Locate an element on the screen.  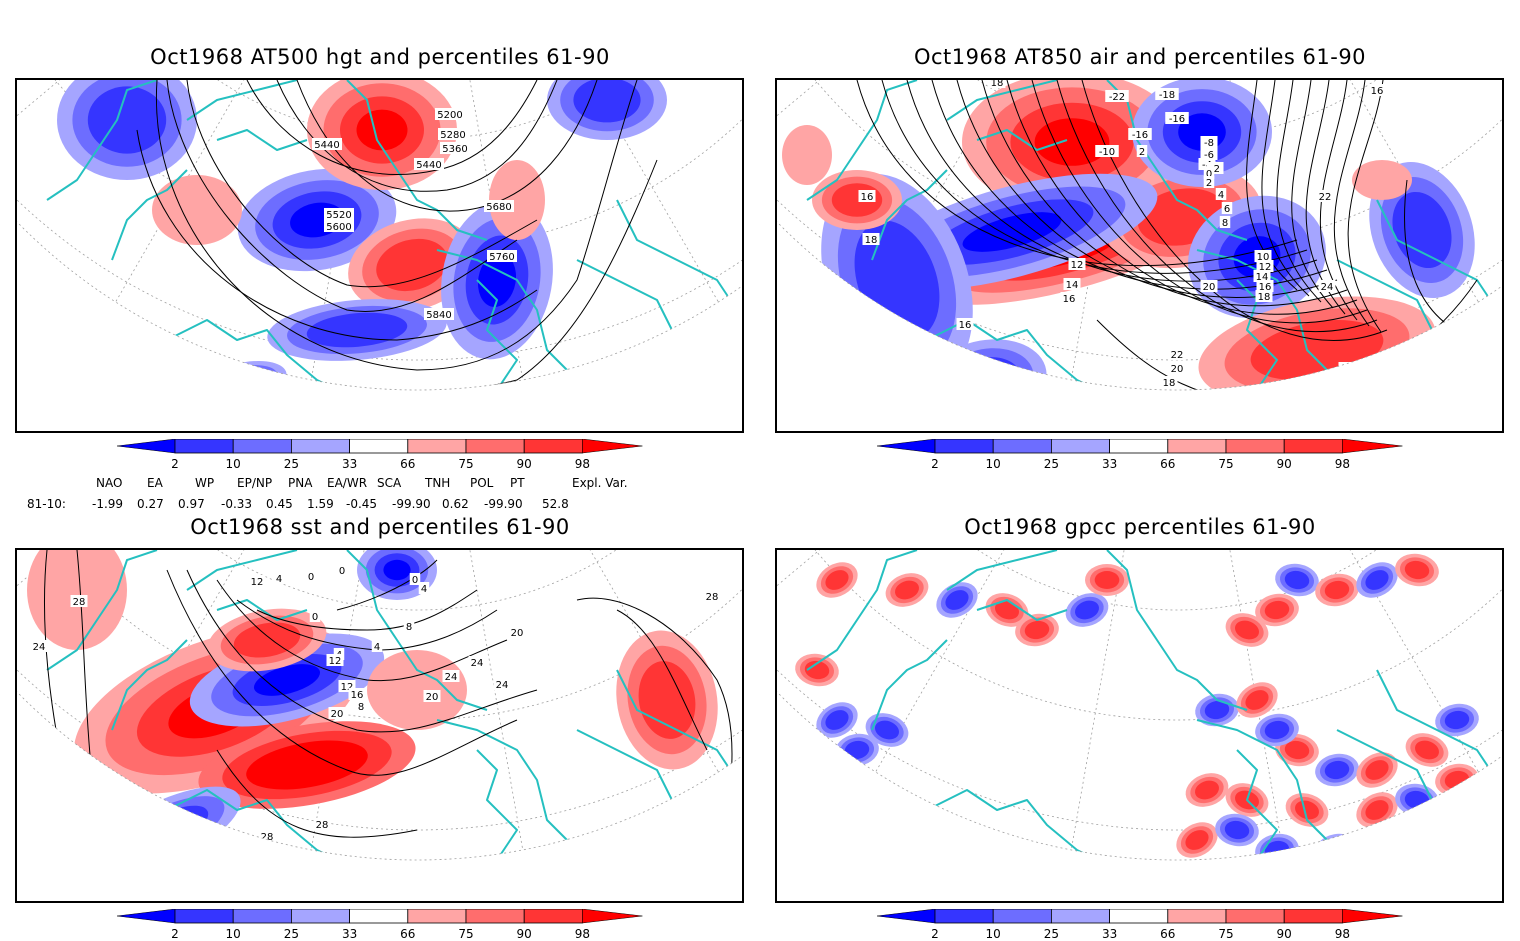
contour-lines is located at coordinates (397, 240).